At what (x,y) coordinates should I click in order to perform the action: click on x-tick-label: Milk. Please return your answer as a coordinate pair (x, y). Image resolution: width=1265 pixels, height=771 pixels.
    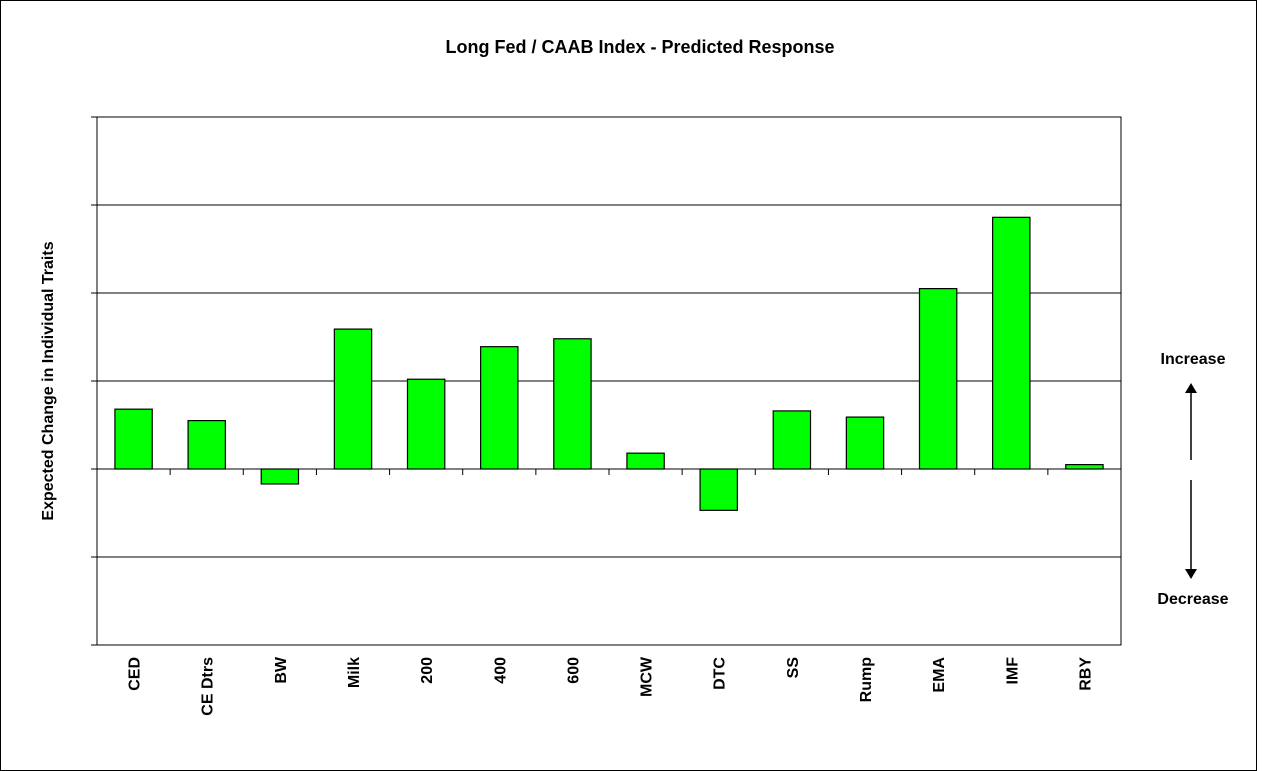
    Looking at the image, I should click on (354, 672).